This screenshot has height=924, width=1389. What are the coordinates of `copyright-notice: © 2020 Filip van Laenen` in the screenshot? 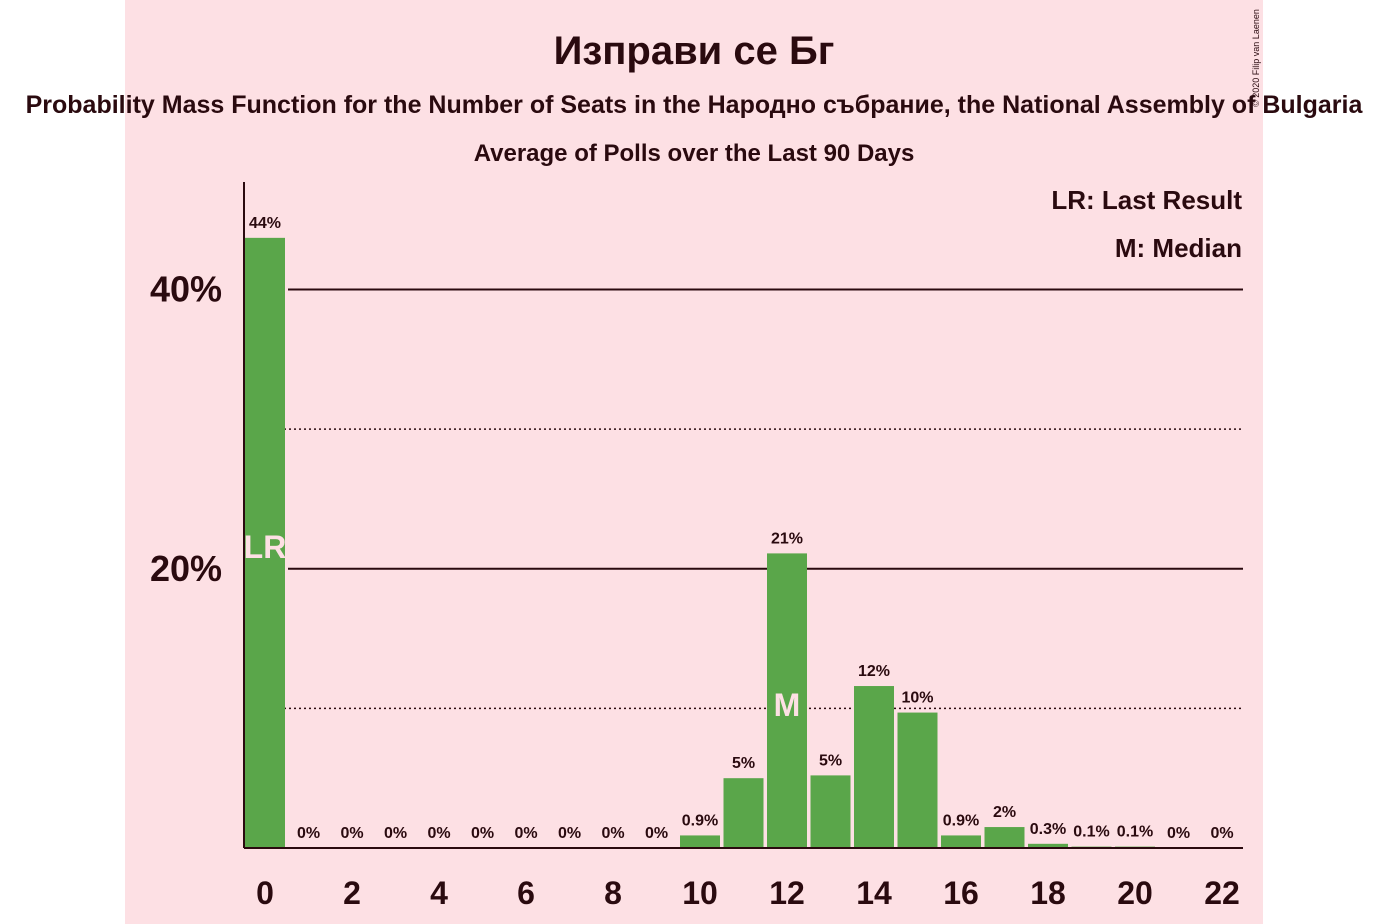 It's located at (1256, 58).